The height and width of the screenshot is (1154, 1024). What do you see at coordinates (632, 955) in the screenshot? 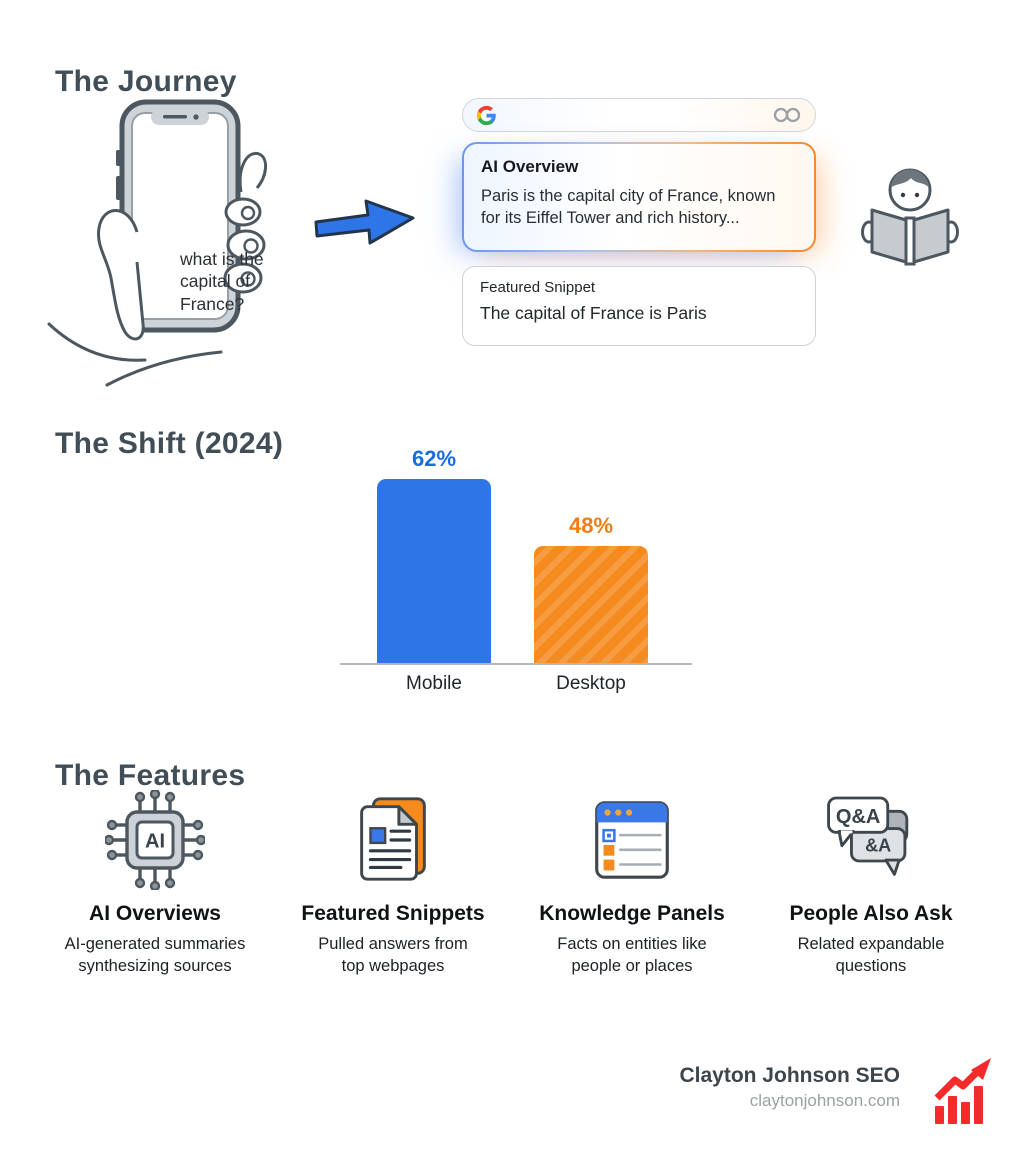
I see `feature-description: Facts on entities like people or places` at bounding box center [632, 955].